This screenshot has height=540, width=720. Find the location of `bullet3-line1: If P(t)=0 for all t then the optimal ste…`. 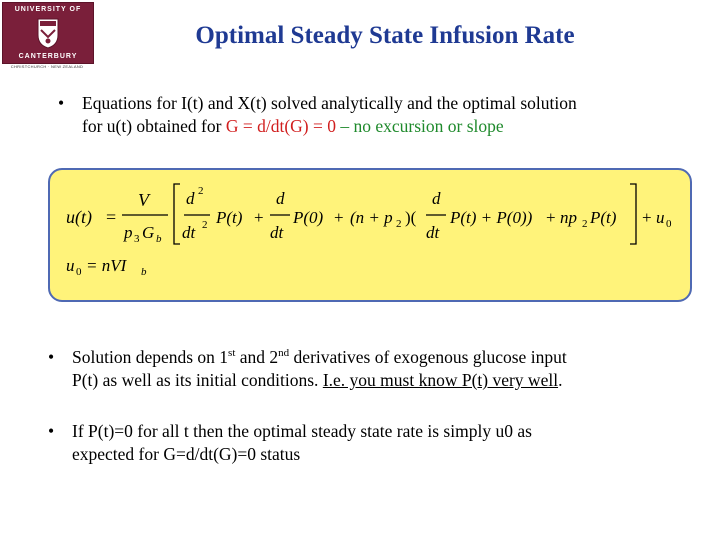

bullet3-line1: If P(t)=0 for all t then the optimal ste… is located at coordinates (302, 431).